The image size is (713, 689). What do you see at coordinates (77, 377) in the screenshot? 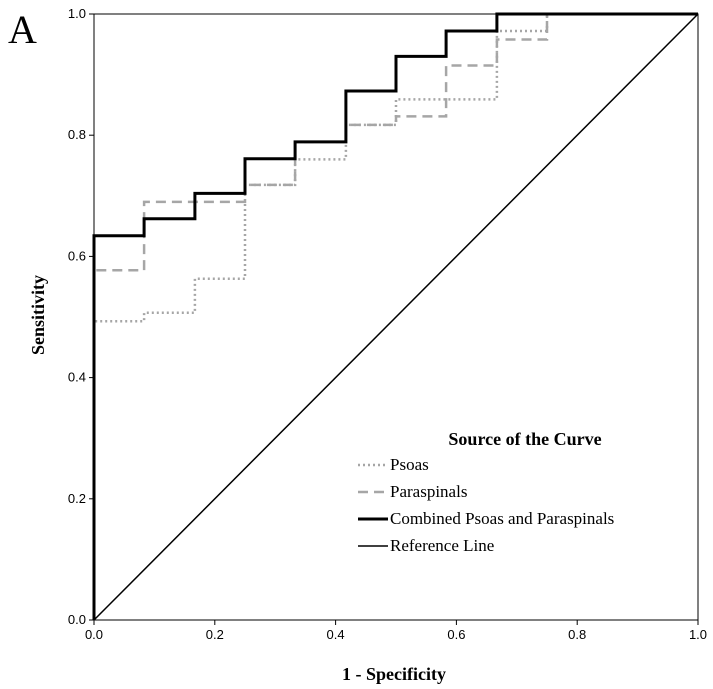
I see `y-tick-label: 0.4` at bounding box center [77, 377].